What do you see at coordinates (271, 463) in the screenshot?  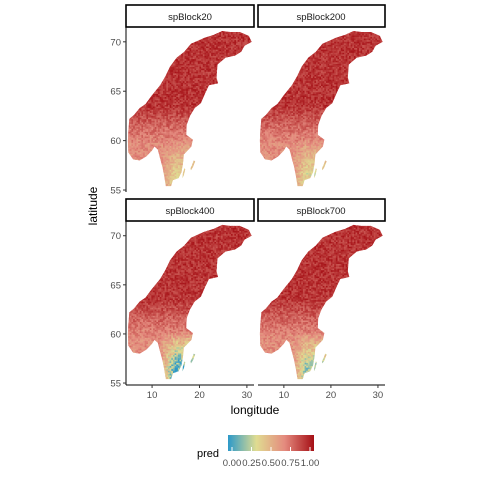 I see `legend-tick-label: 0.50` at bounding box center [271, 463].